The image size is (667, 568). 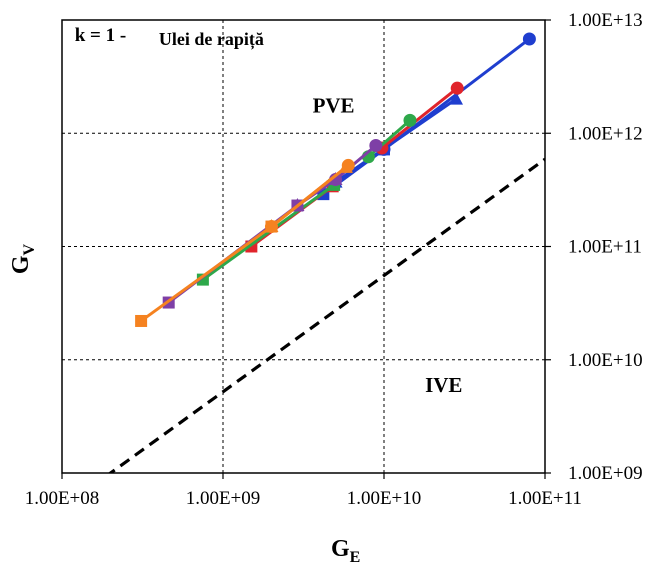 I want to click on x-tick-label: 1.00E+09, so click(x=223, y=498).